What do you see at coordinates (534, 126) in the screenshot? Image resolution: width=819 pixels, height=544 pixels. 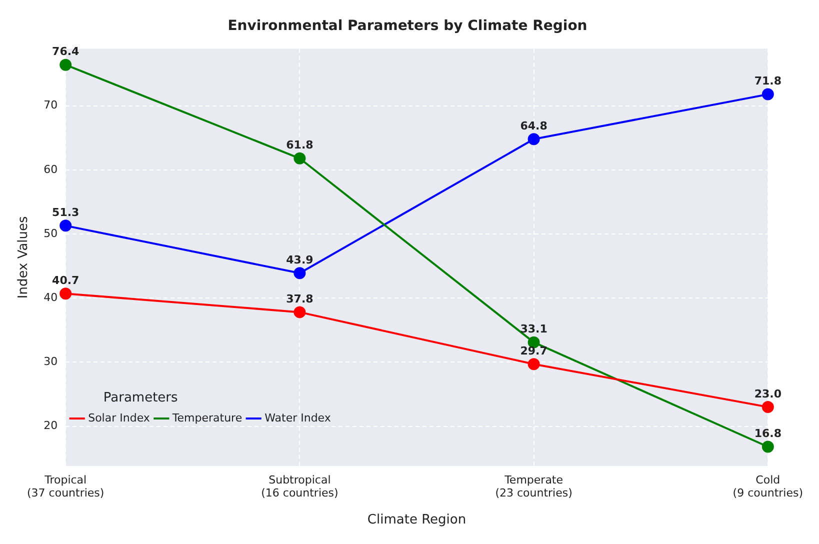 I see `data-label: 64.8` at bounding box center [534, 126].